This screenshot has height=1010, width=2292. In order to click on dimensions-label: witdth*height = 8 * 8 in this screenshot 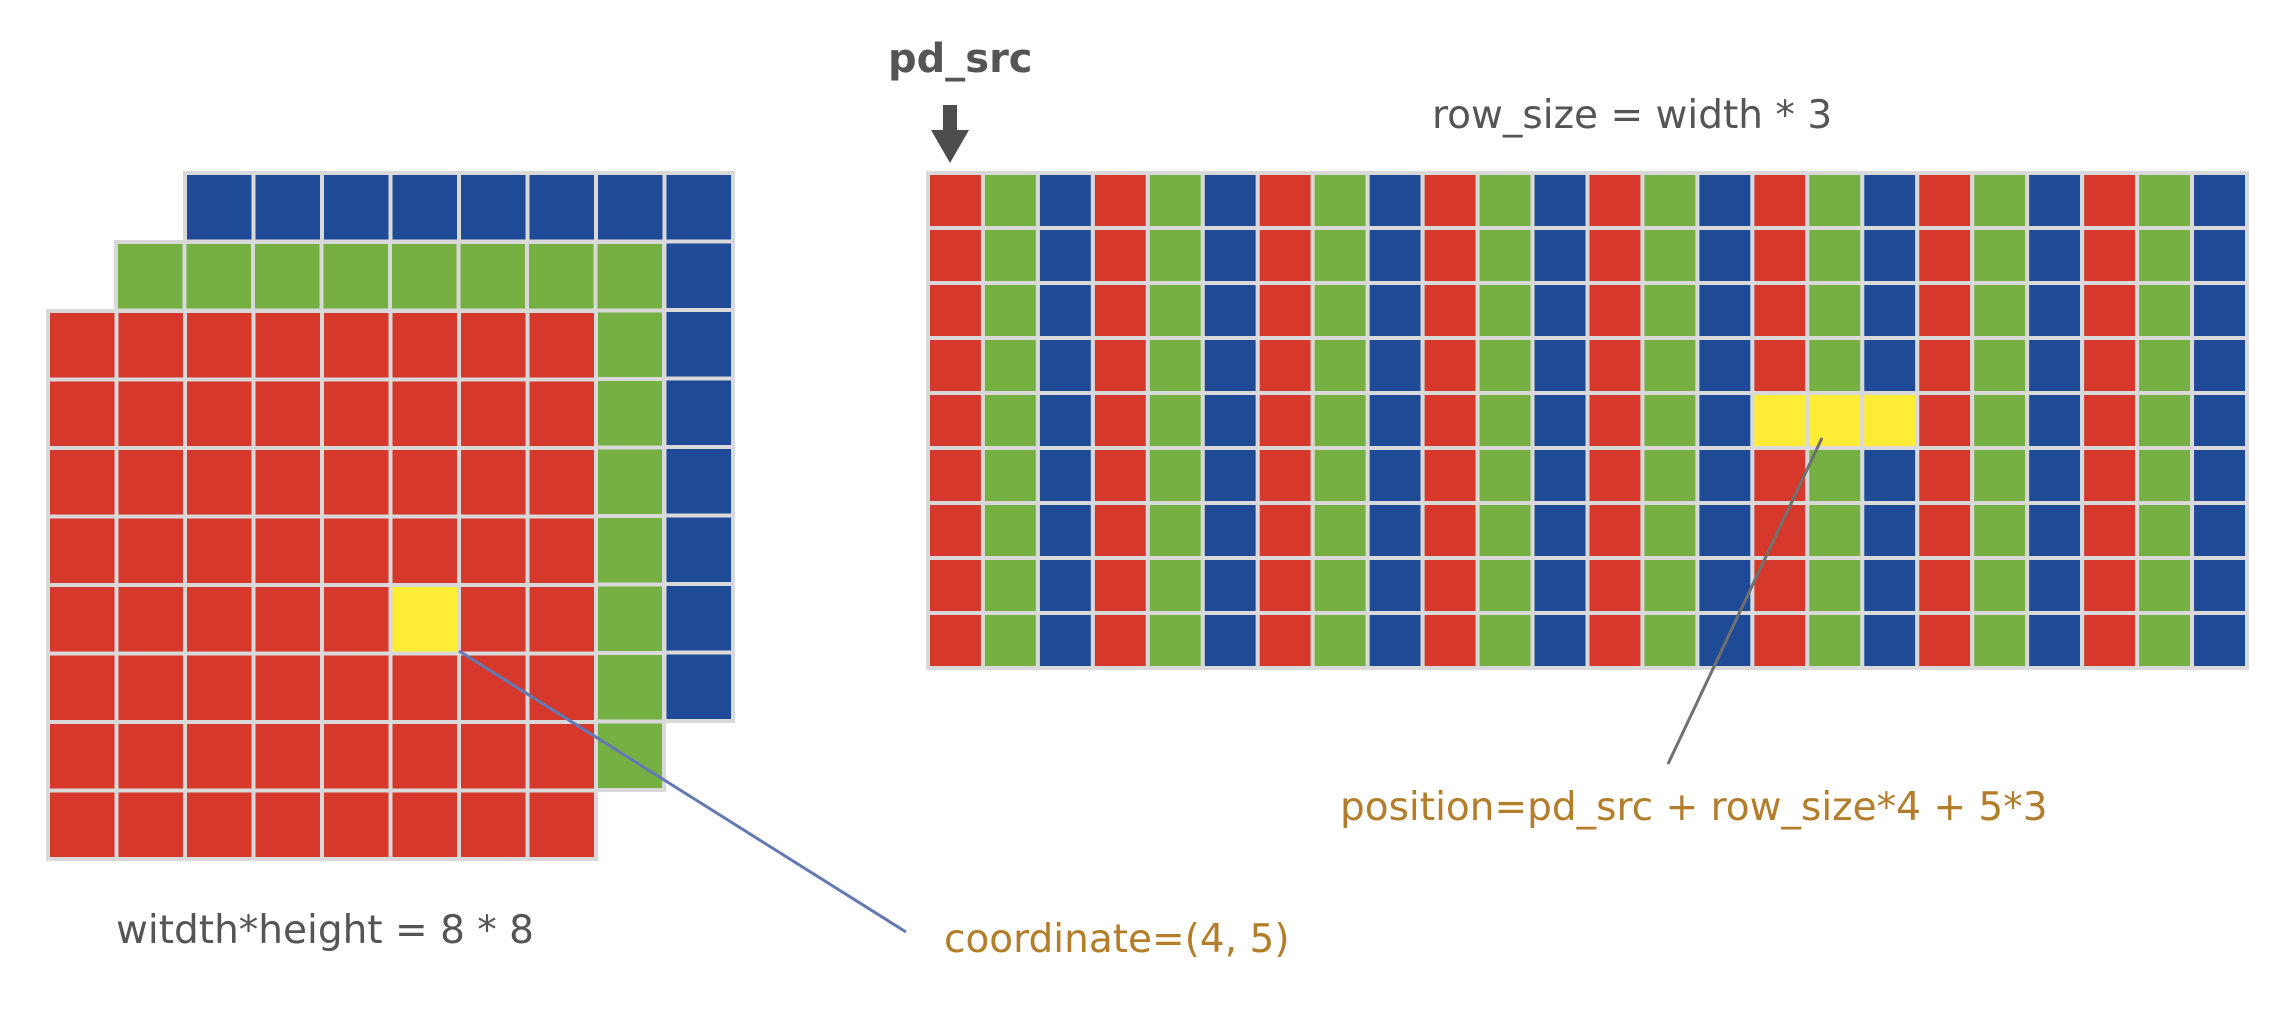, I will do `click(325, 930)`.